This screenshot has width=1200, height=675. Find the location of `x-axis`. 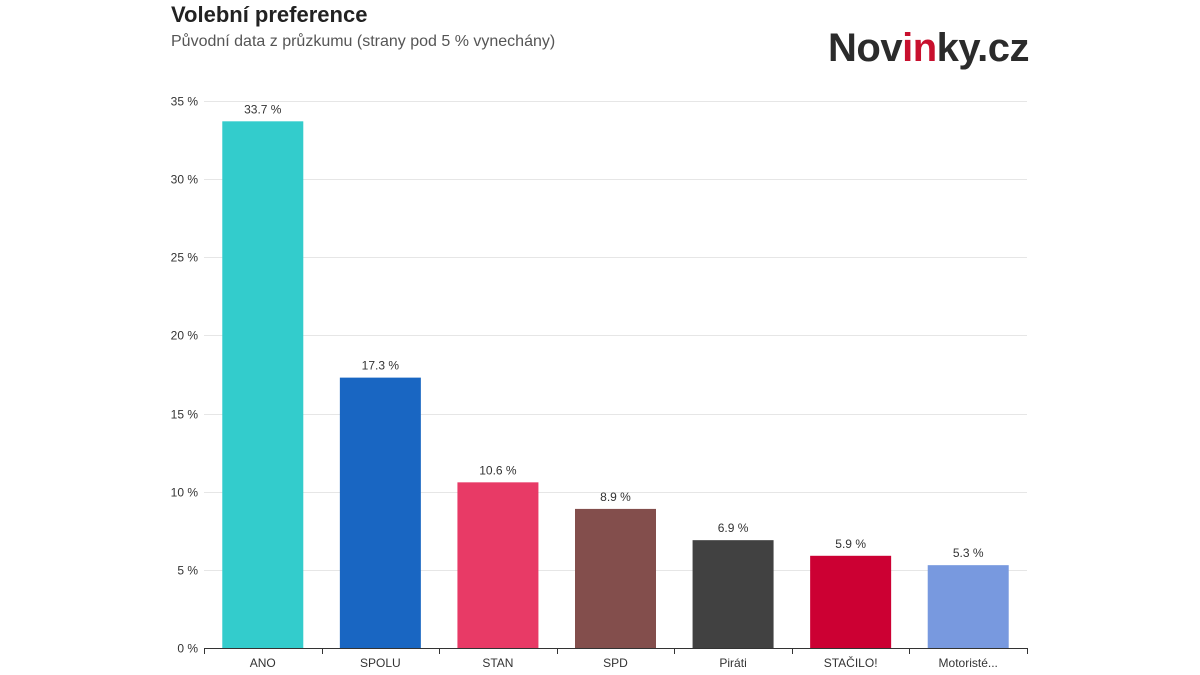

x-axis is located at coordinates (616, 651).